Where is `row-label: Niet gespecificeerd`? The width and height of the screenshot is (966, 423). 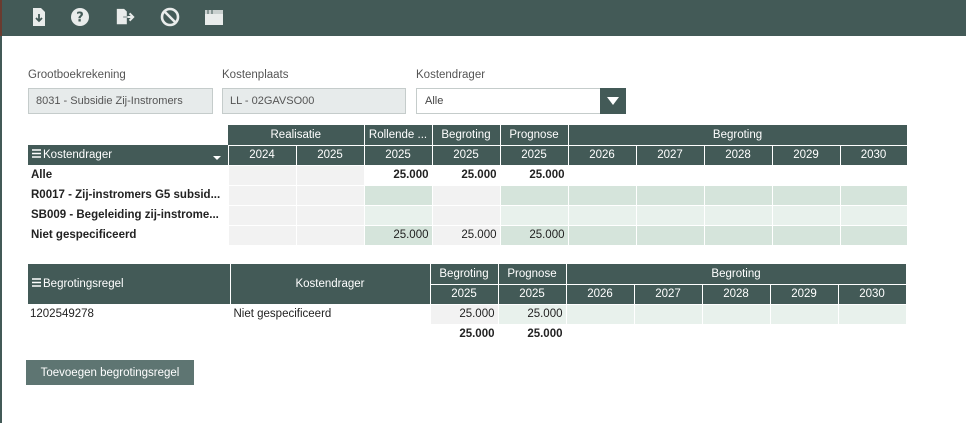
row-label: Niet gespecificeerd is located at coordinates (128, 235).